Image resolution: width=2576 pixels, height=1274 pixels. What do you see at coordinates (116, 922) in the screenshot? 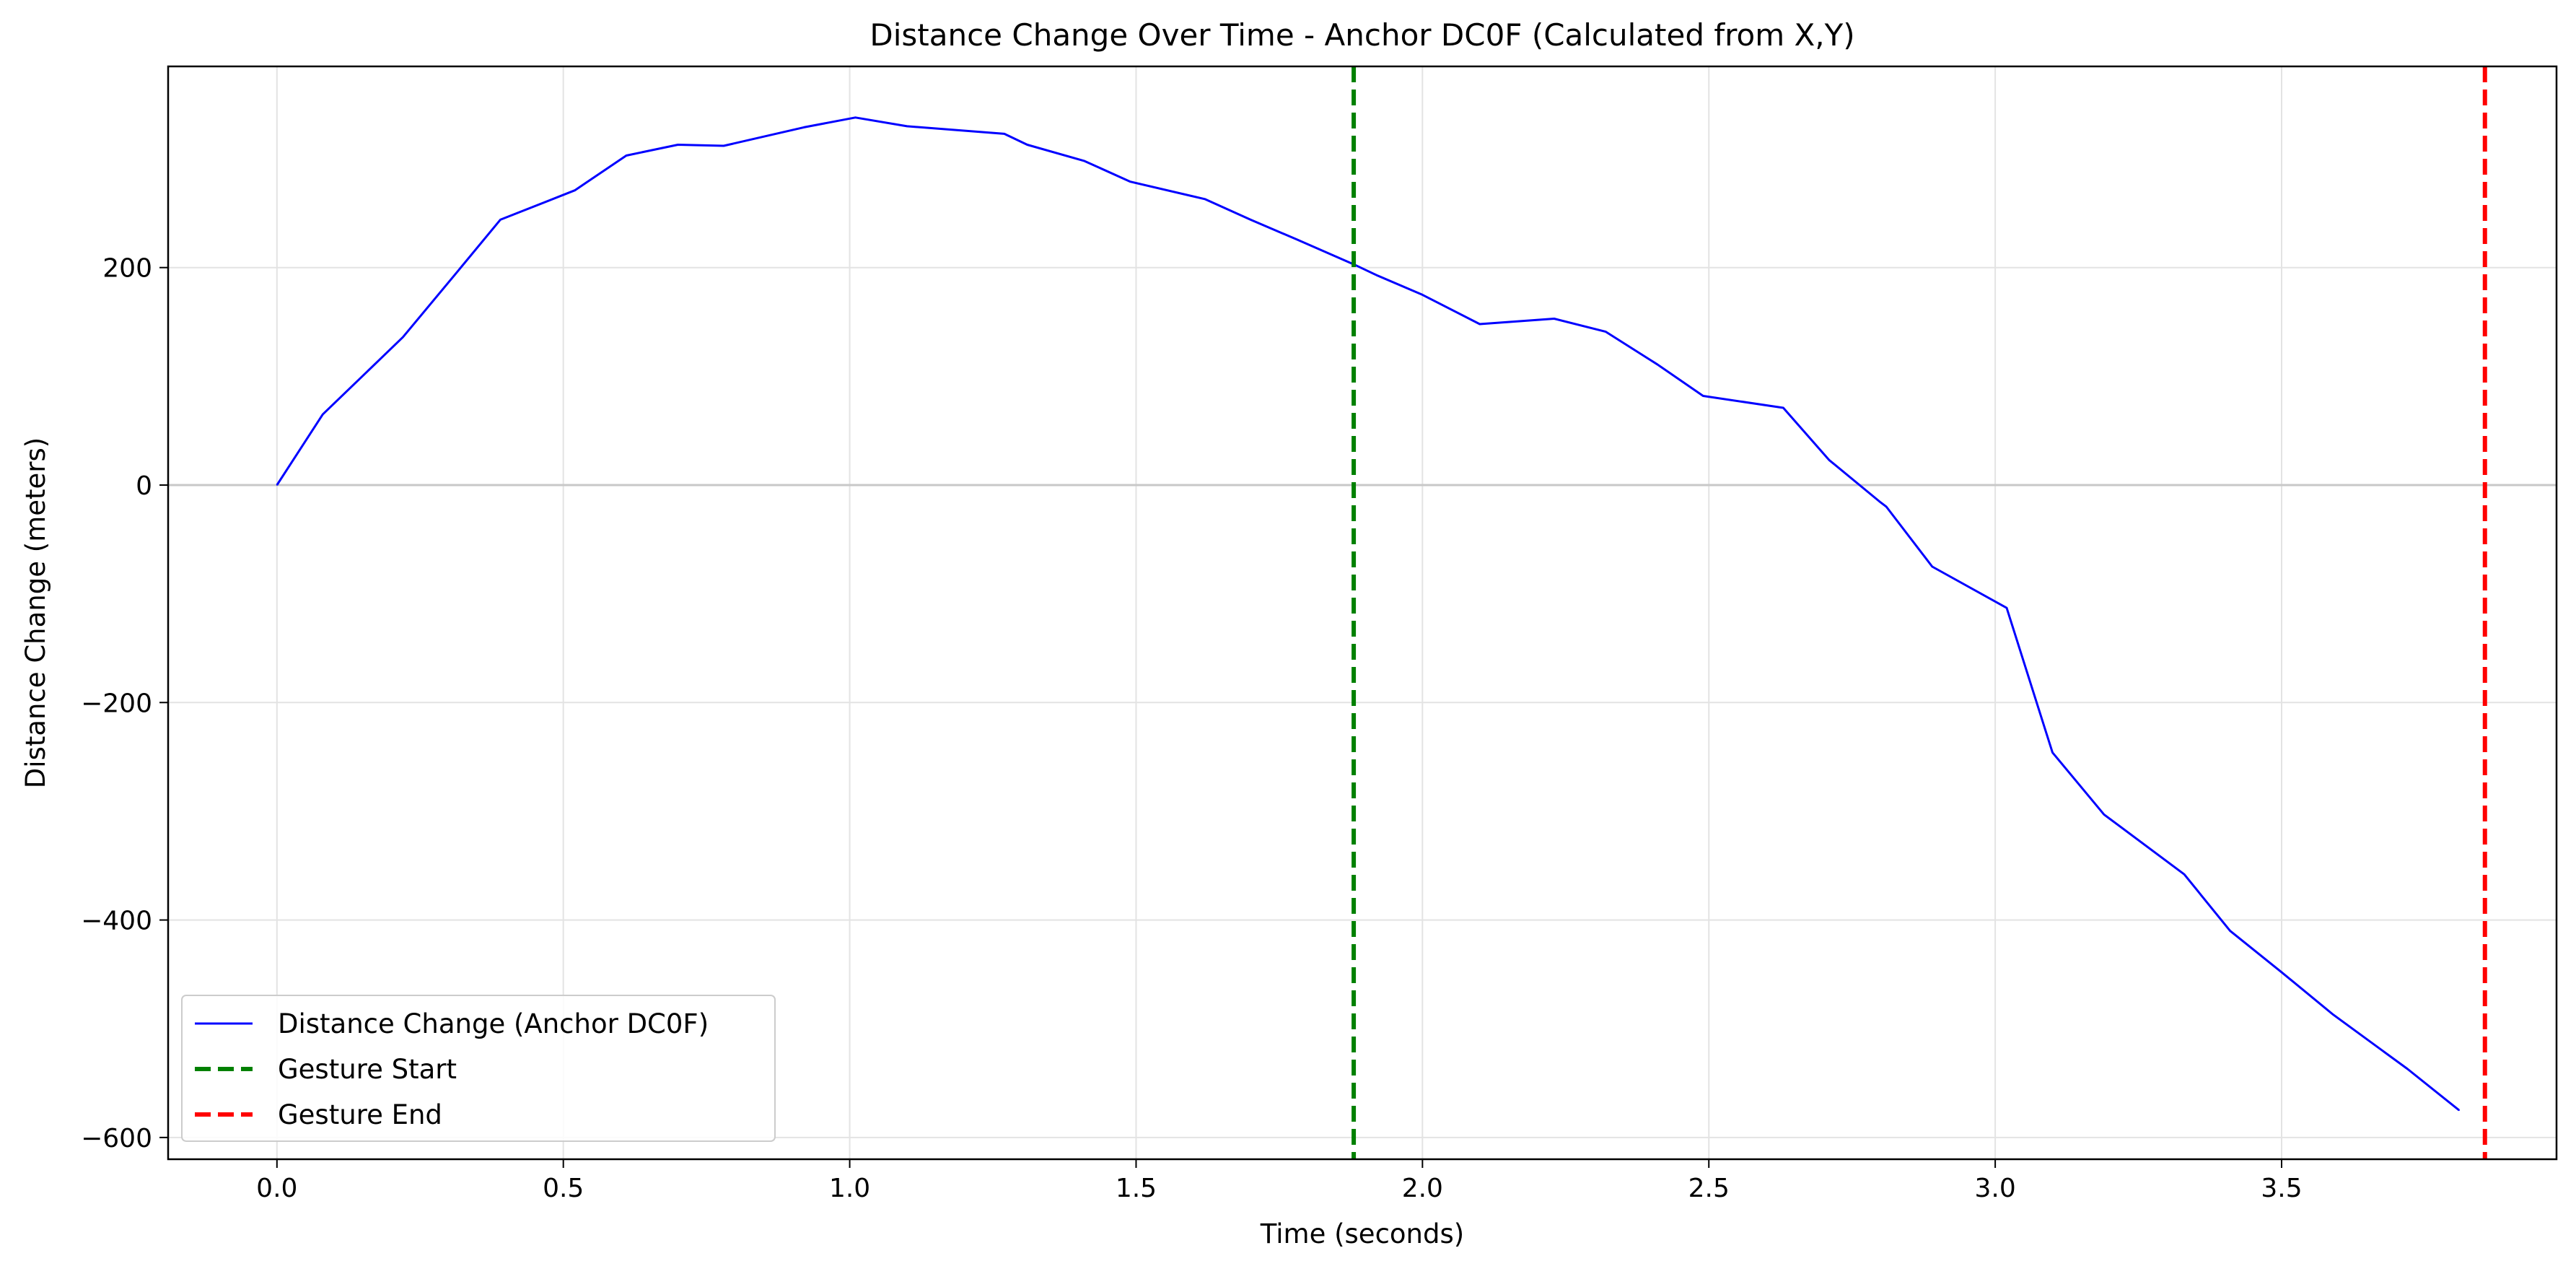
I see `y-tick-label: −400` at bounding box center [116, 922].